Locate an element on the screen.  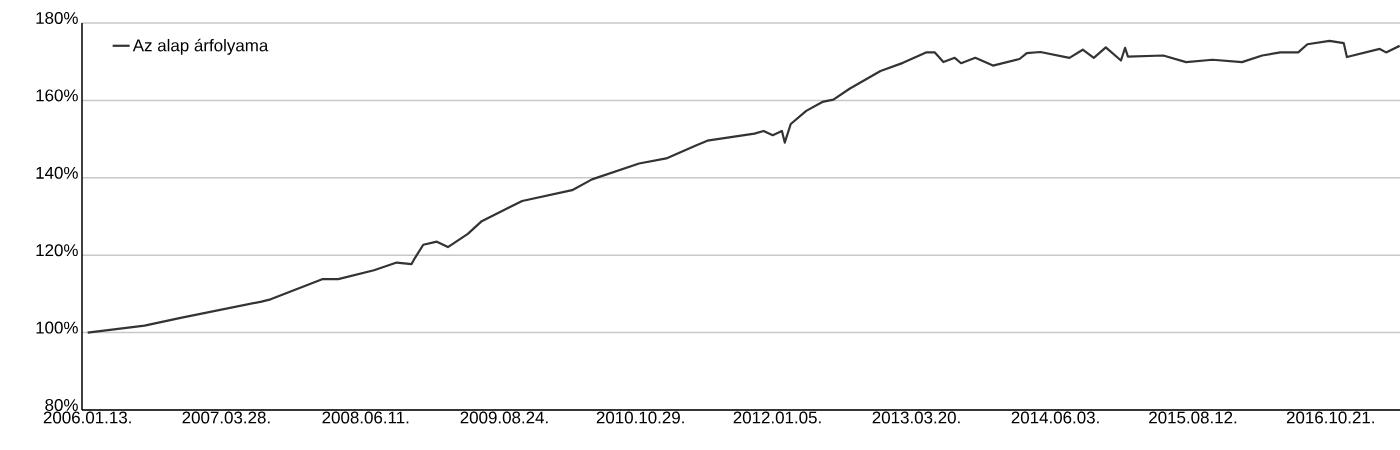
legend-label: Az alap árfolyama is located at coordinates (200, 46).